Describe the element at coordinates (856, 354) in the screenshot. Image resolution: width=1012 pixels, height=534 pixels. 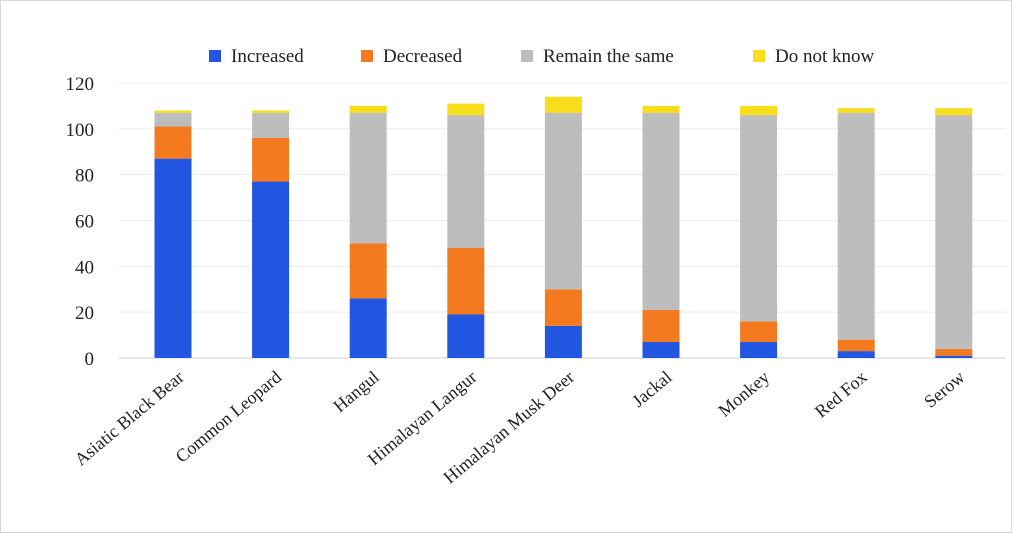
I see `bar-red-fox-increased` at that location.